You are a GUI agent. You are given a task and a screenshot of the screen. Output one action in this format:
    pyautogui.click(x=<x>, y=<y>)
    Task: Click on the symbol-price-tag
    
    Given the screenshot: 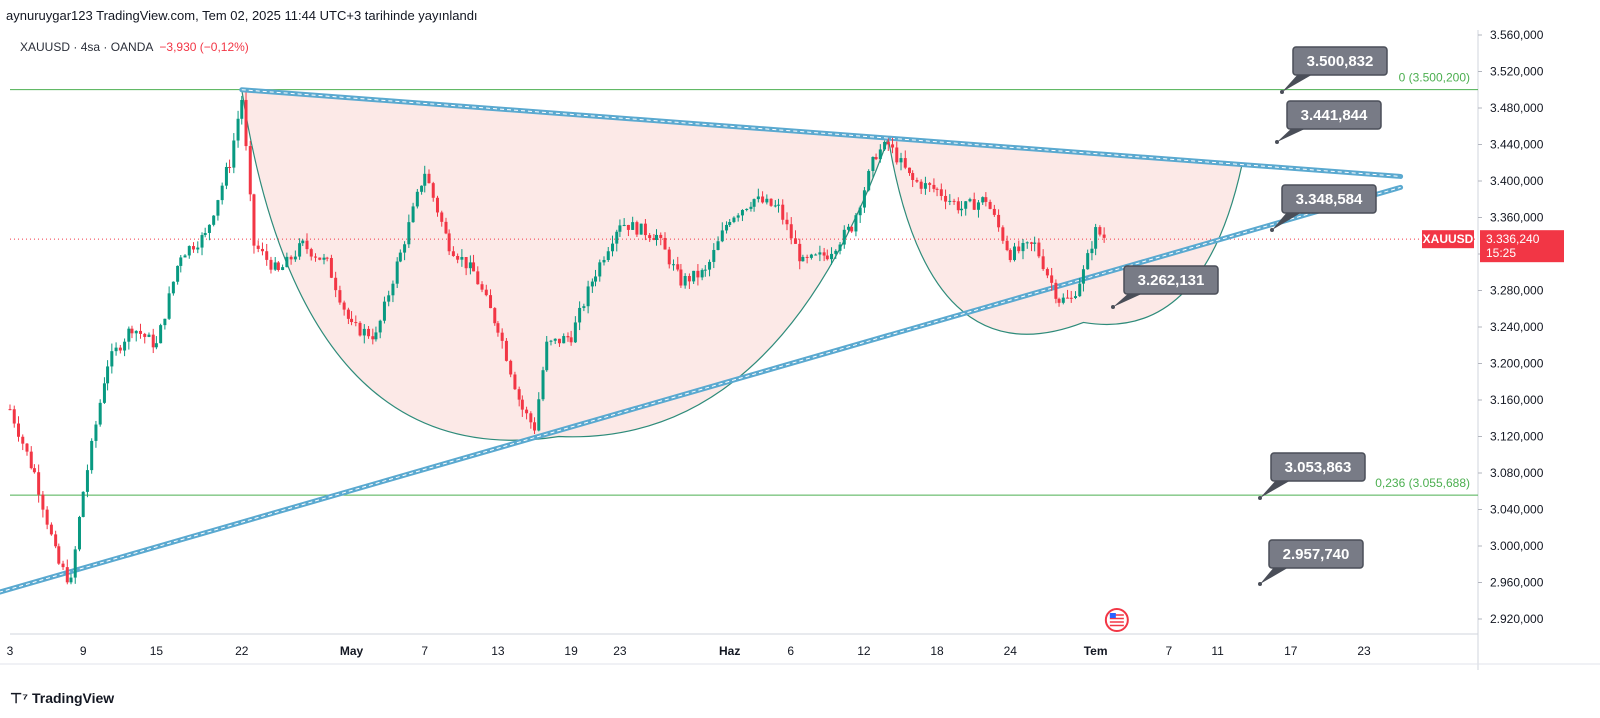 What is the action you would take?
    pyautogui.click(x=1448, y=239)
    